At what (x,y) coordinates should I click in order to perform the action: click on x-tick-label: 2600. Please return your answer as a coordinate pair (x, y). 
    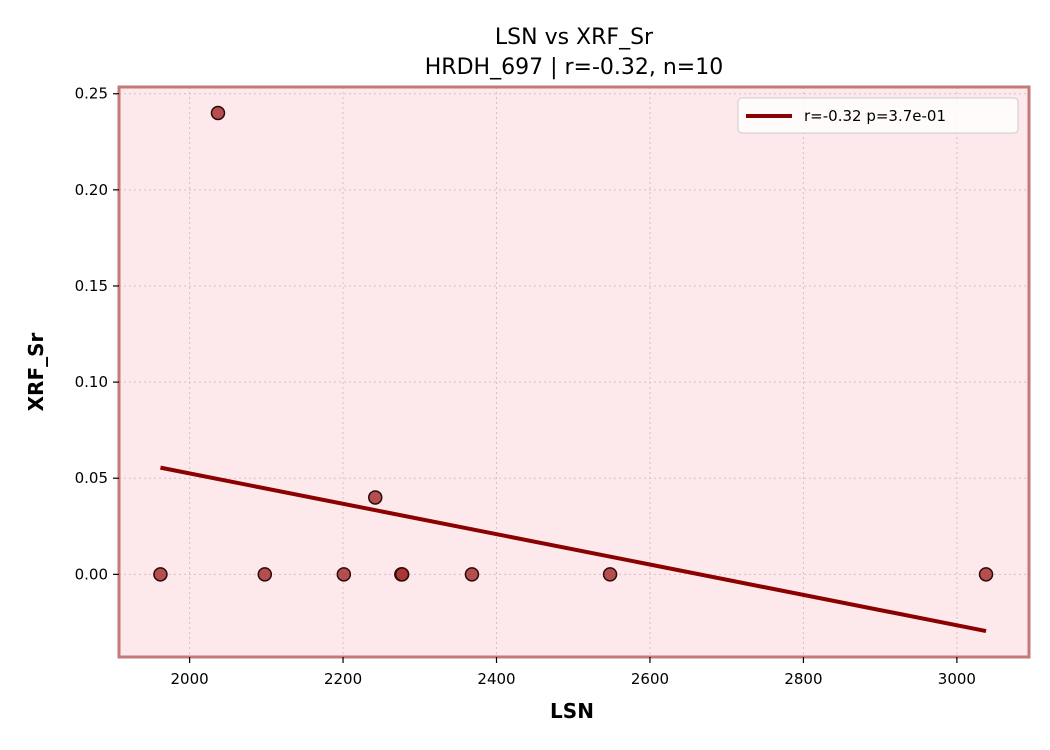
    Looking at the image, I should click on (650, 679).